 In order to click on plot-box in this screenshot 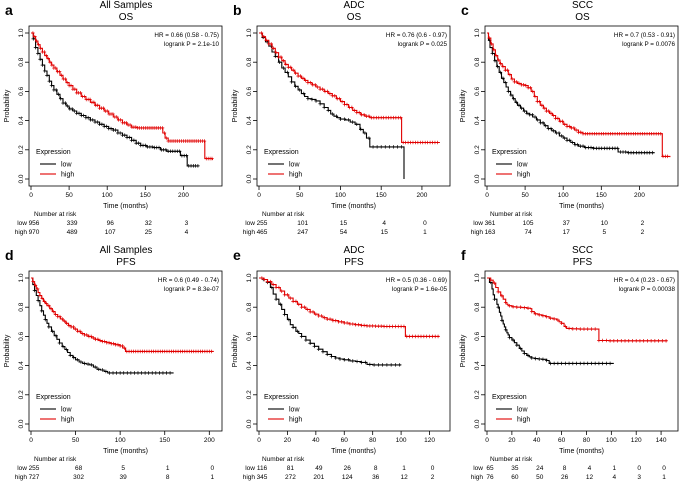, I will do `click(353, 106)`.